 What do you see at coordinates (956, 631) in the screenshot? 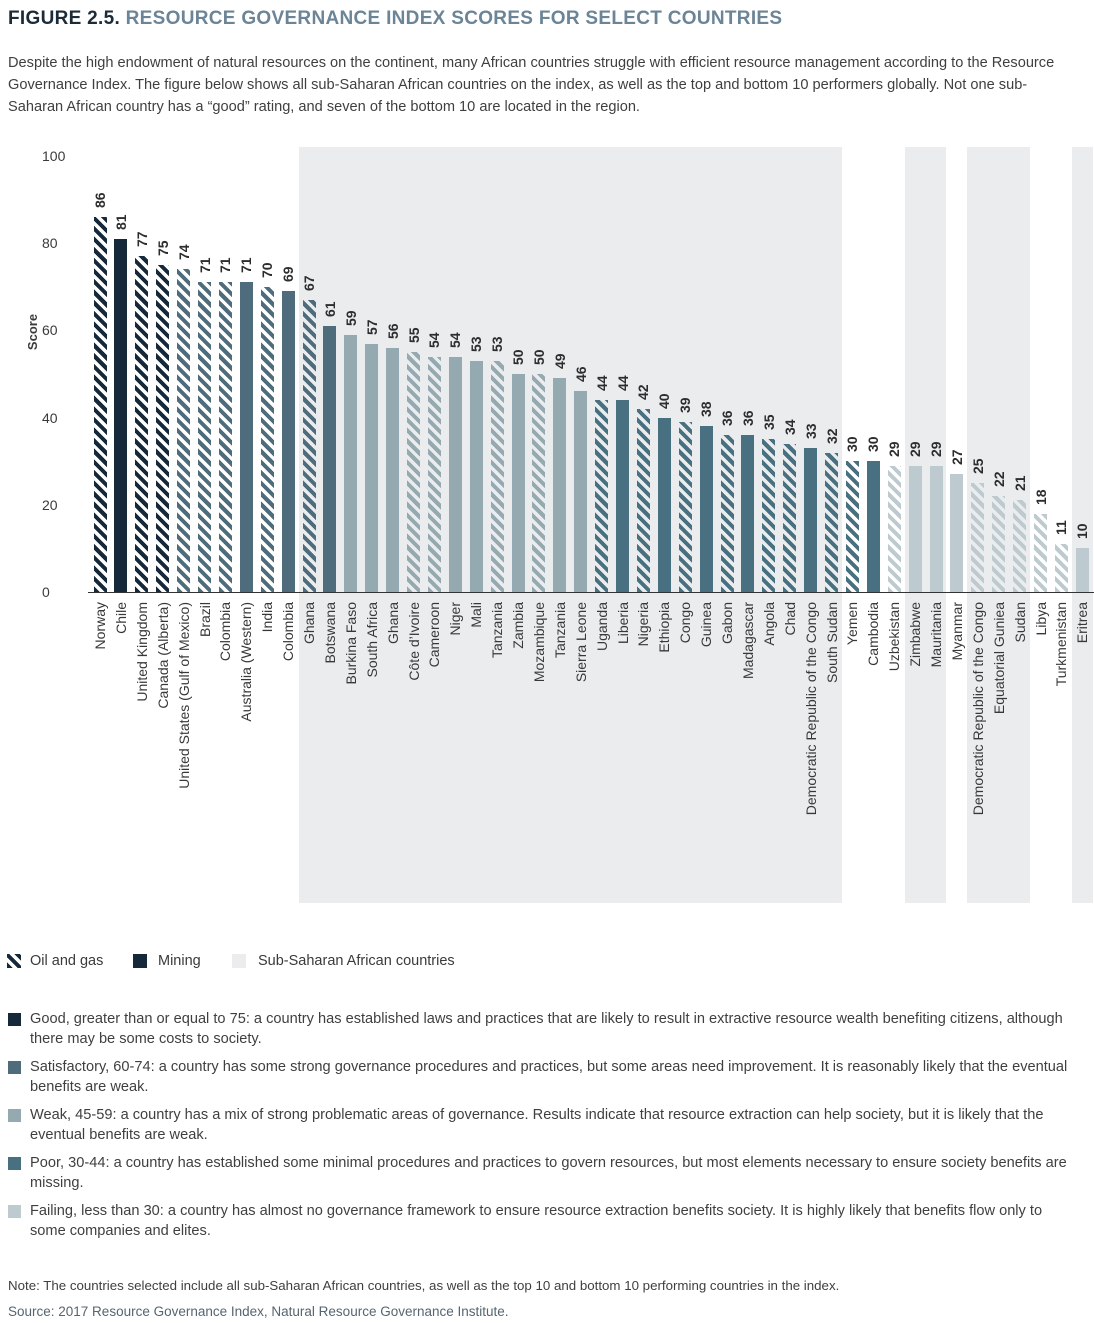
I see `bar-country-label: Myanmar` at bounding box center [956, 631].